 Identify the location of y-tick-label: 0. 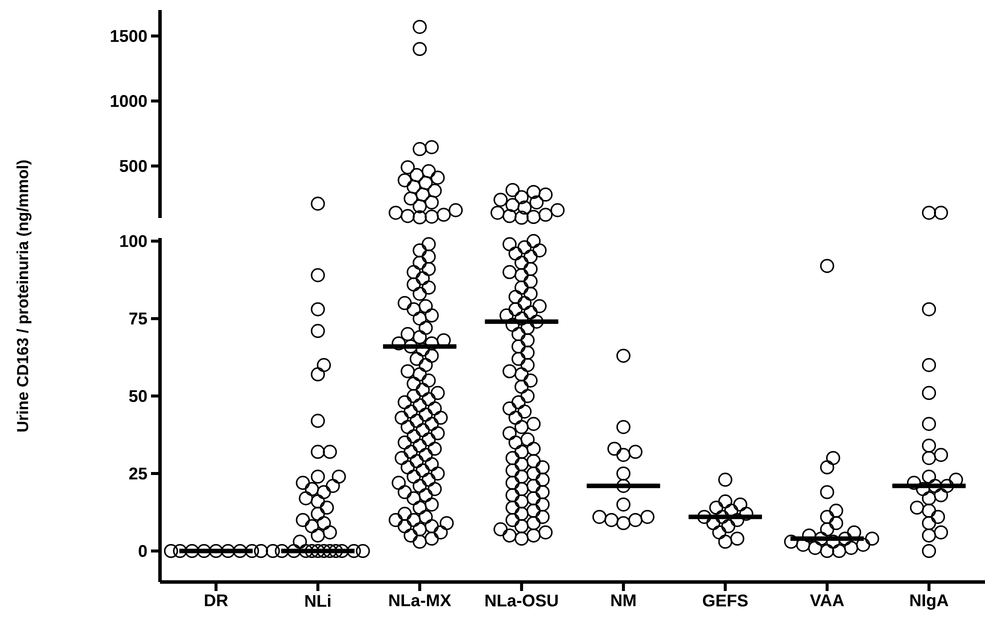
(142, 551).